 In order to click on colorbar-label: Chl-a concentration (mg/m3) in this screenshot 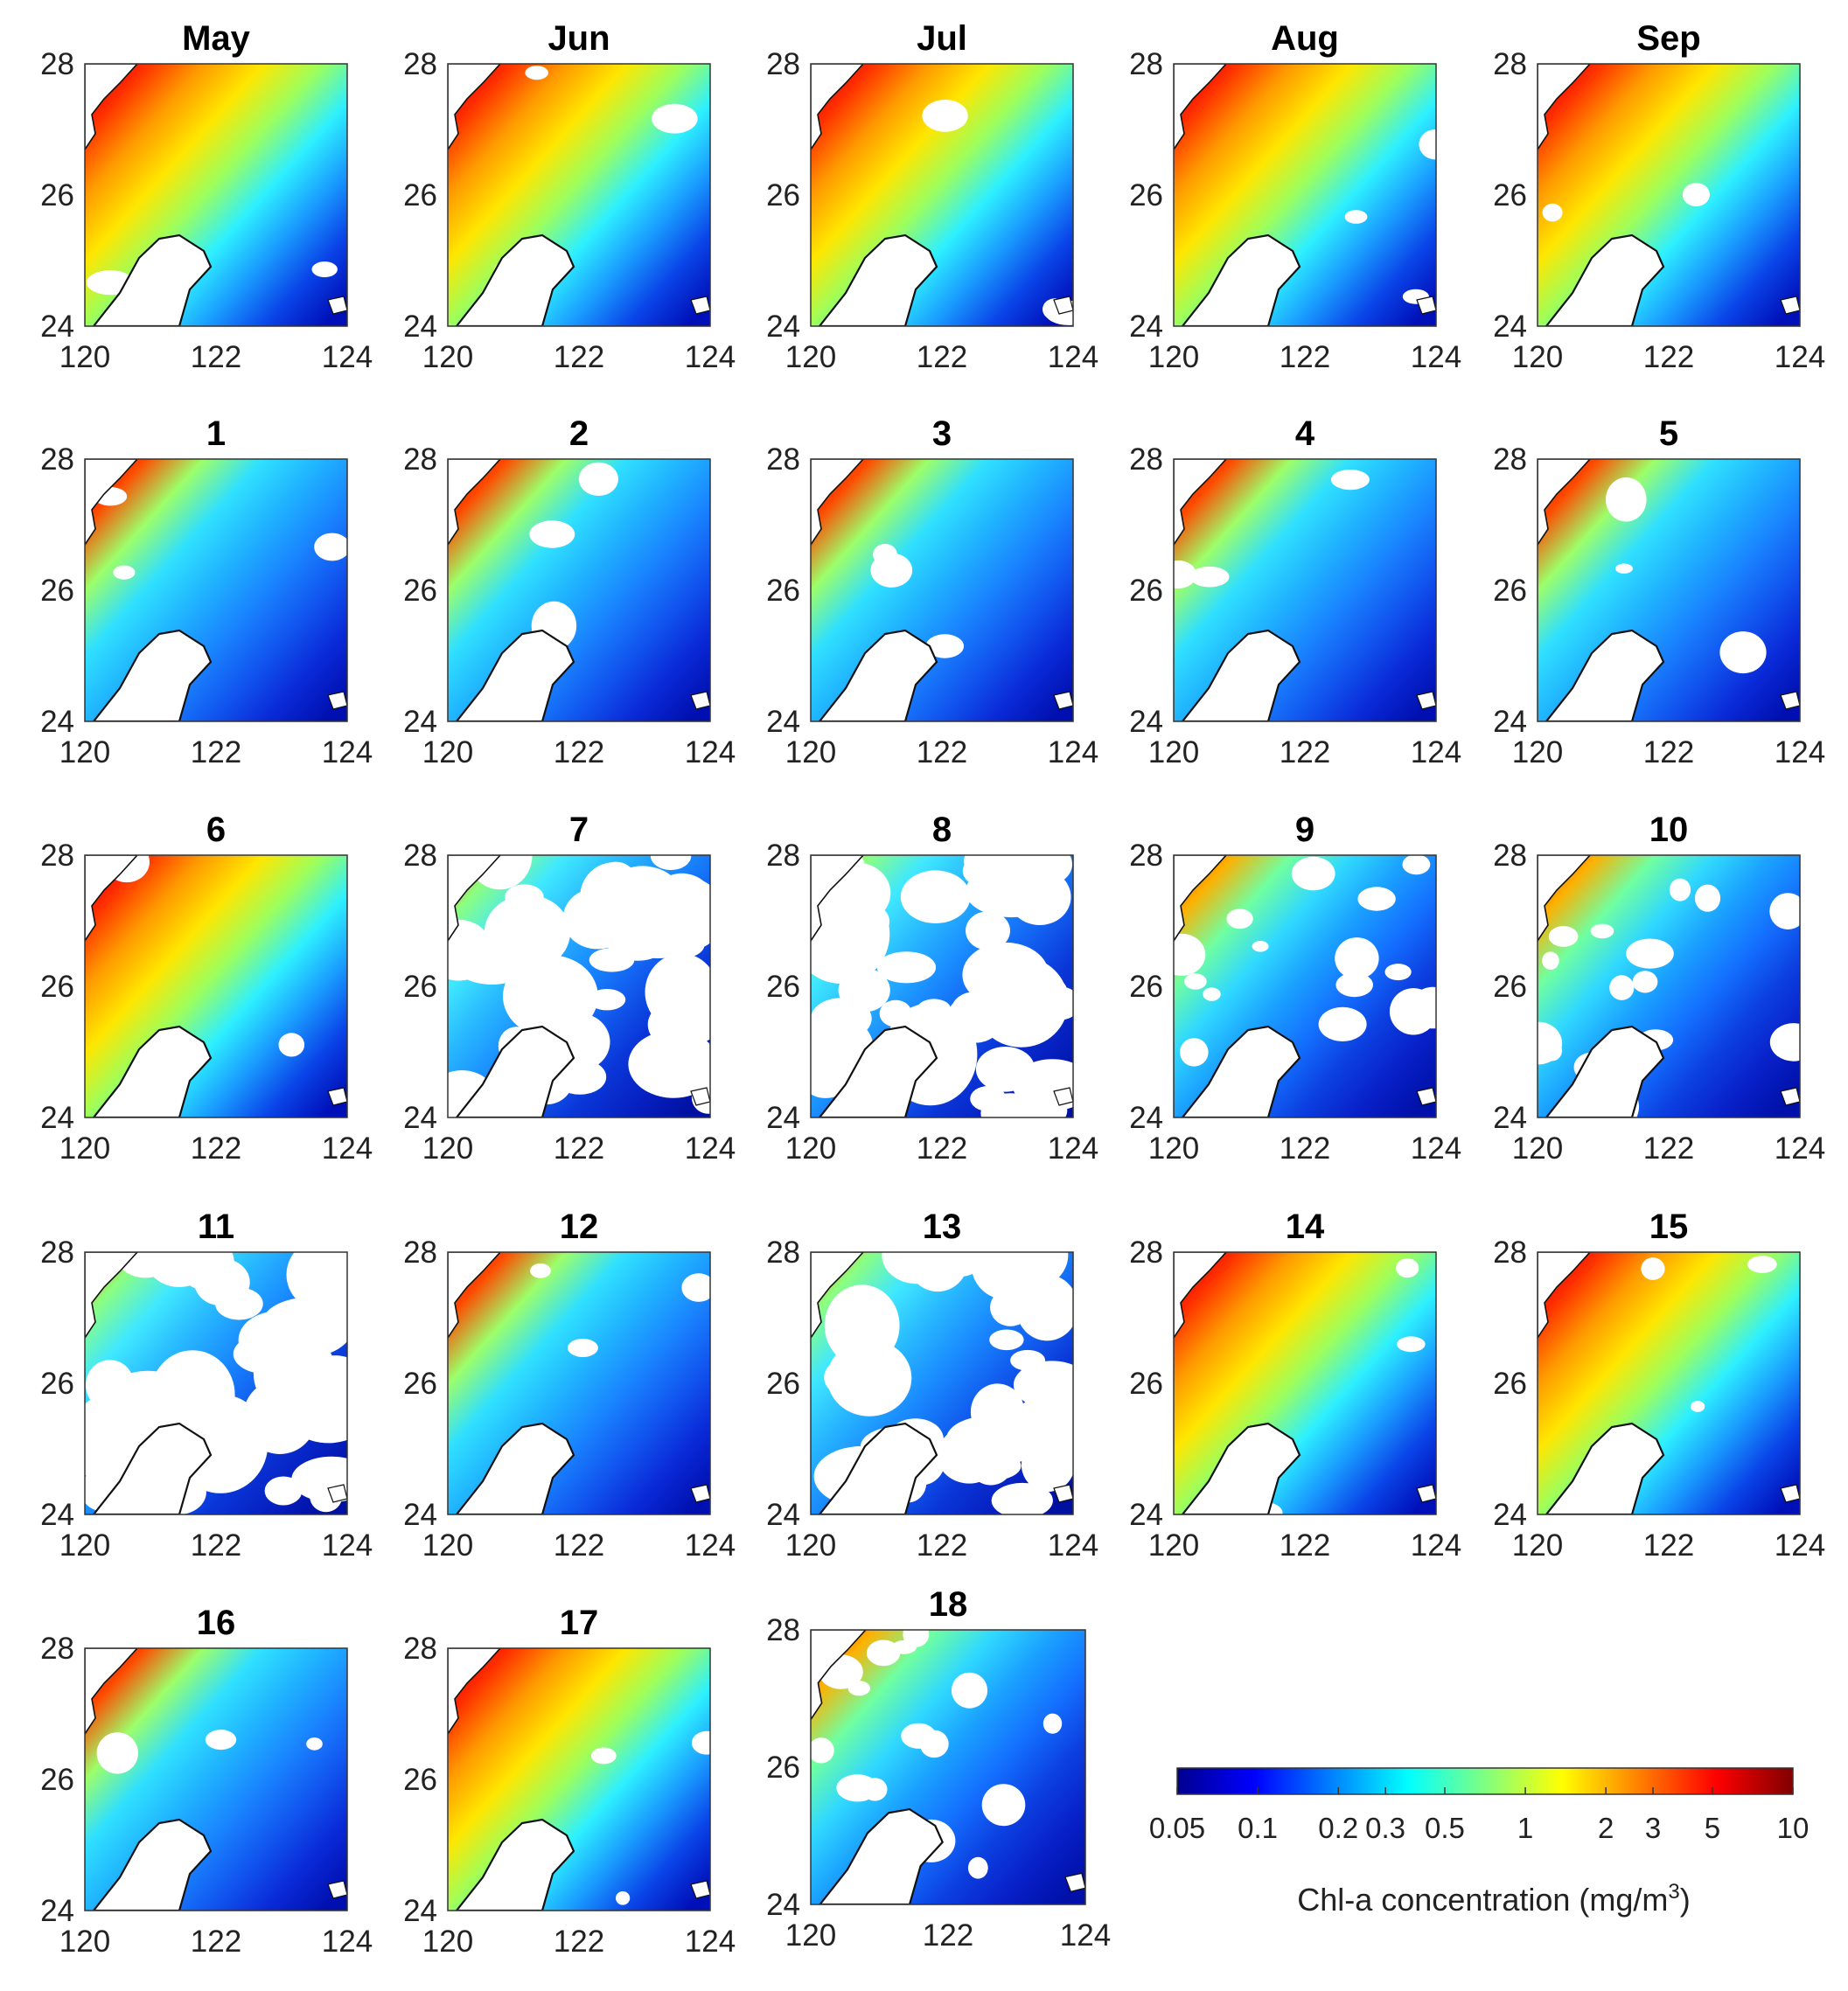, I will do `click(1494, 1899)`.